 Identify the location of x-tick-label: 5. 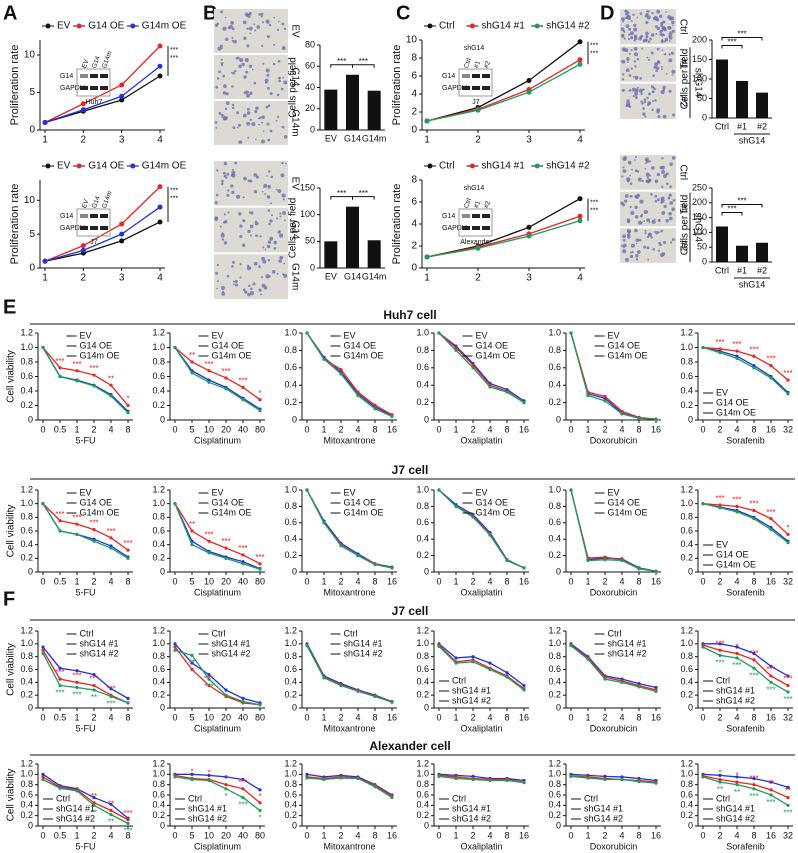
(191, 717).